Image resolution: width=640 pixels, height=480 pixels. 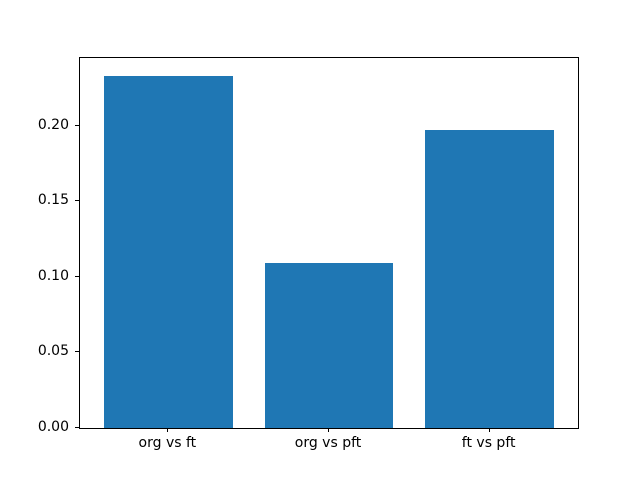 I want to click on x-tick-label: org vs pft, so click(x=328, y=443).